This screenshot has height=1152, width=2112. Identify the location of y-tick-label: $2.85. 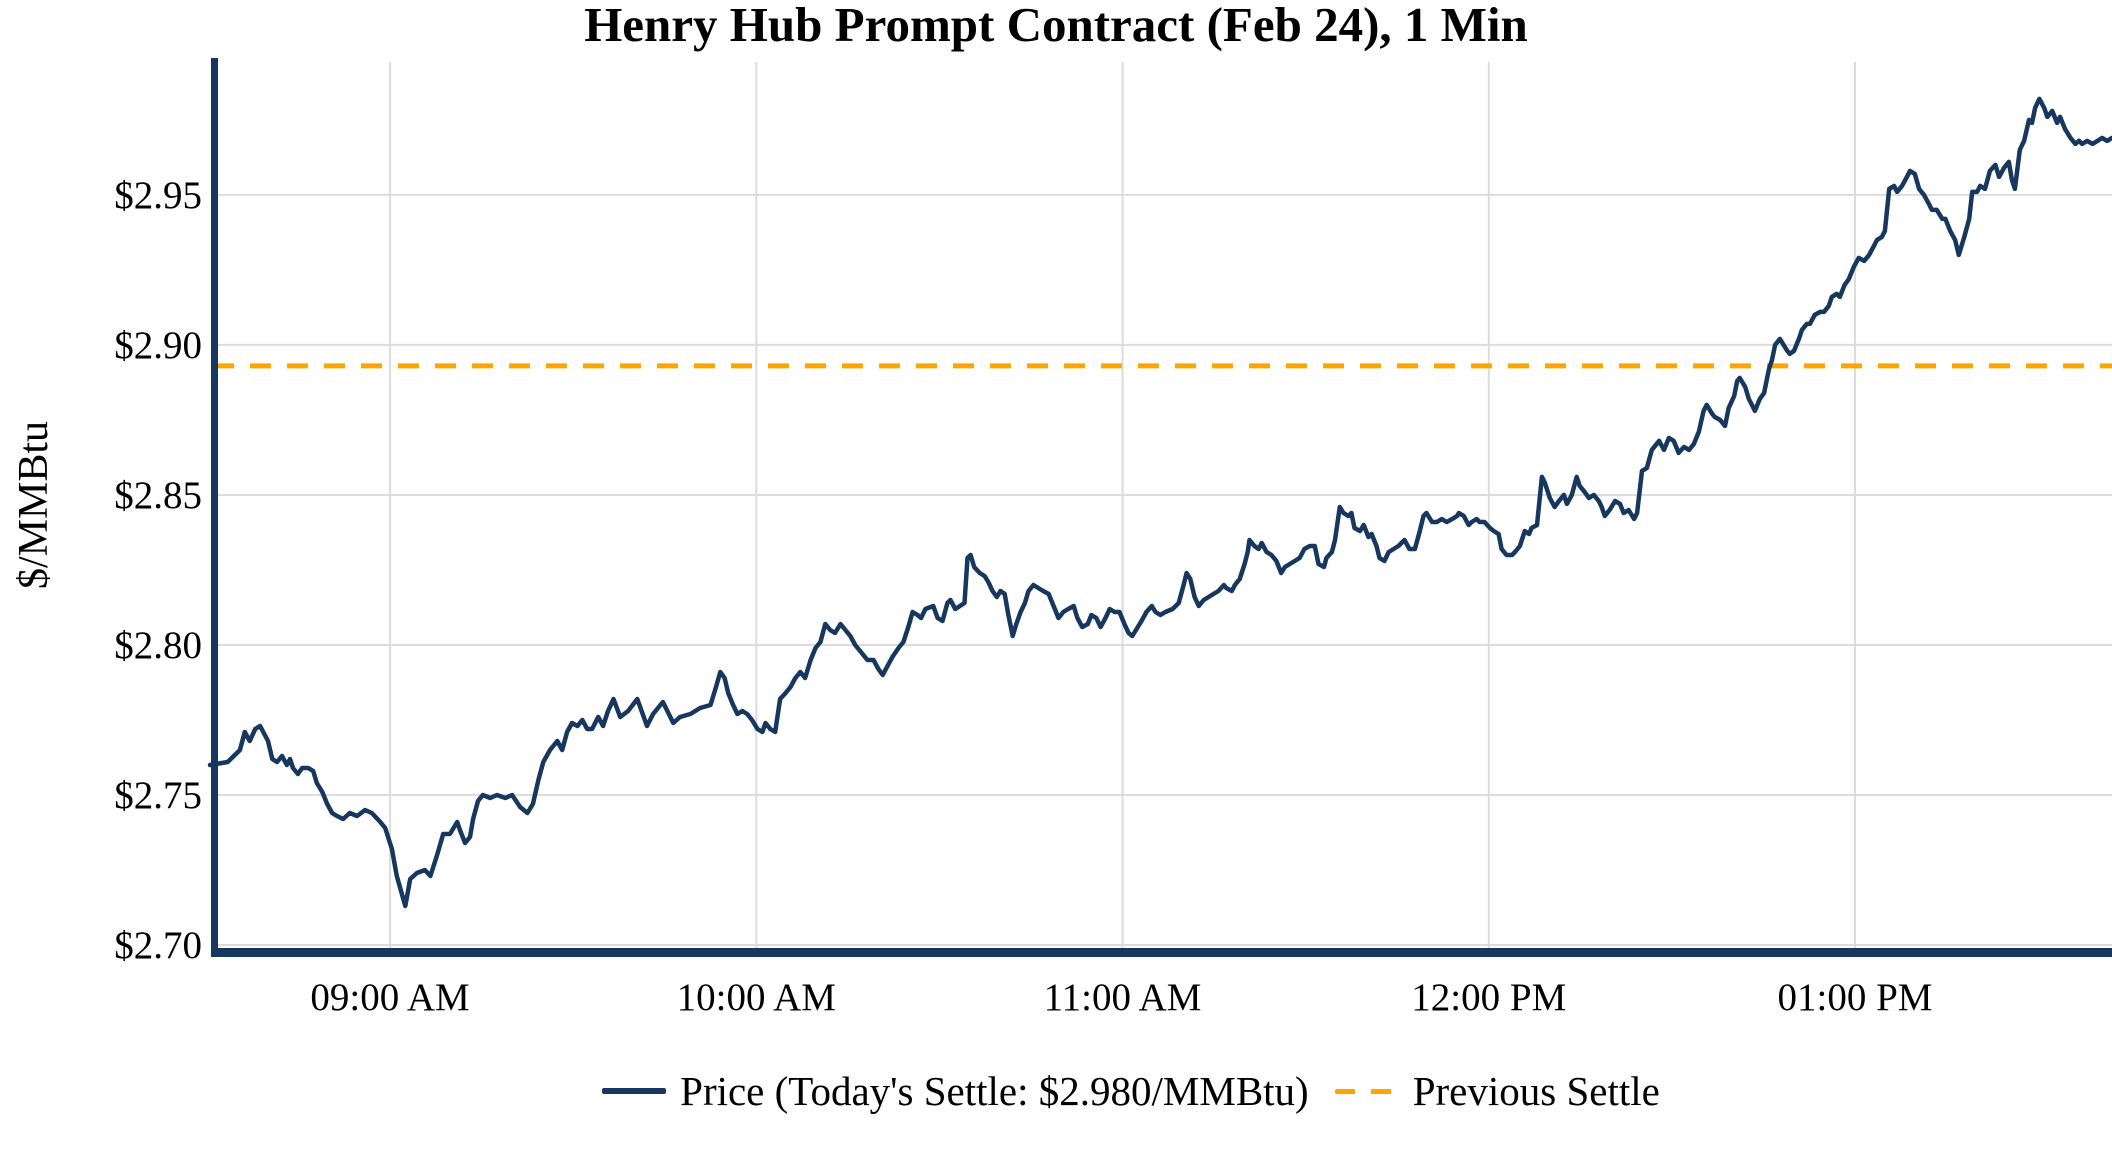
(158, 495).